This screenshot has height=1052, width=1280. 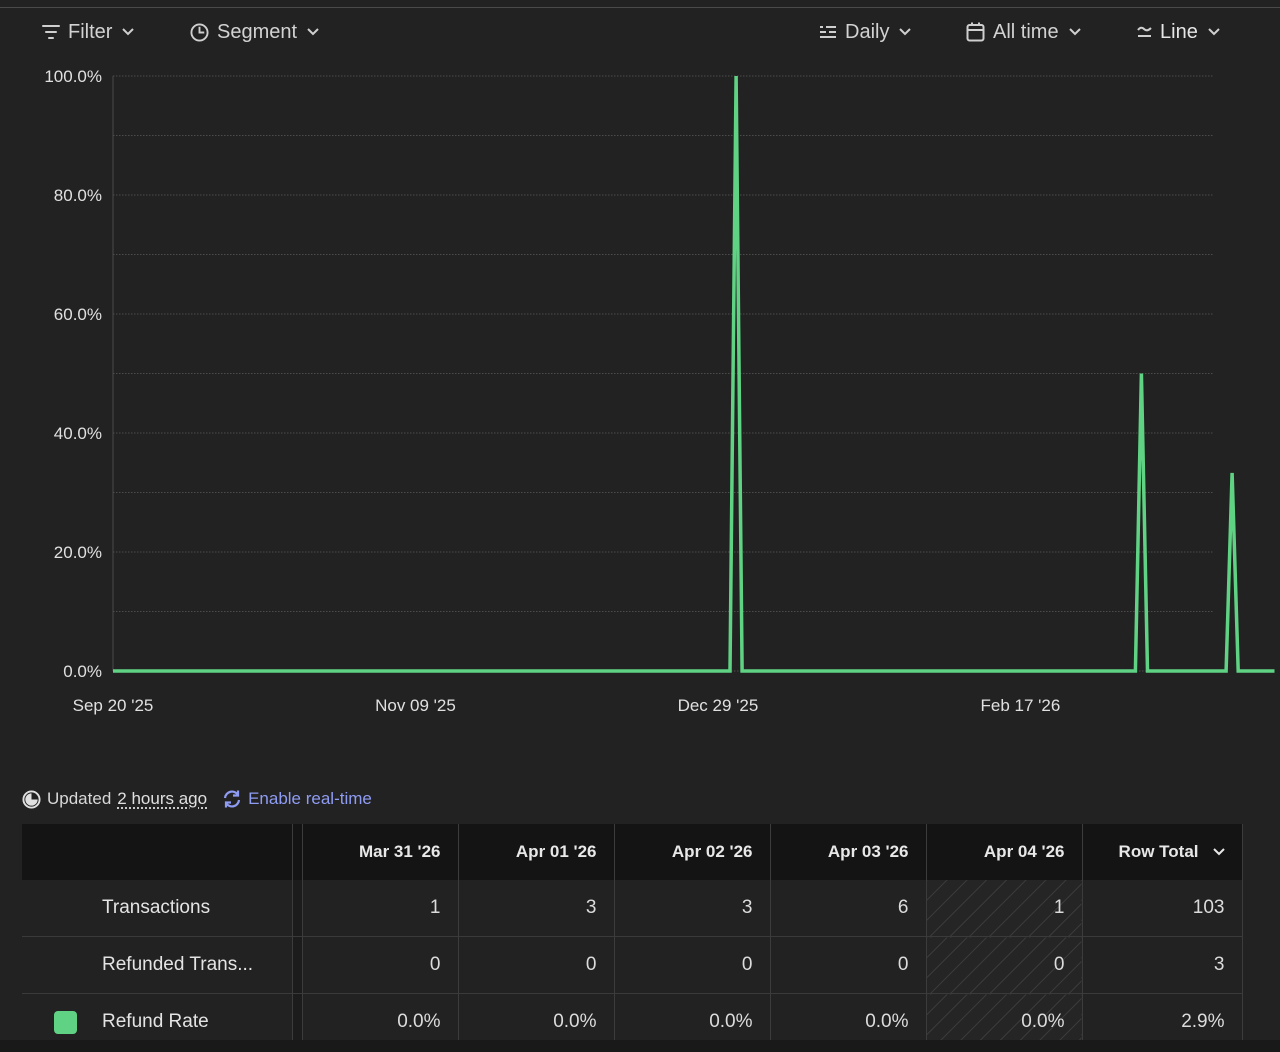 I want to click on y-tick-label: 20.0%, so click(x=78, y=552).